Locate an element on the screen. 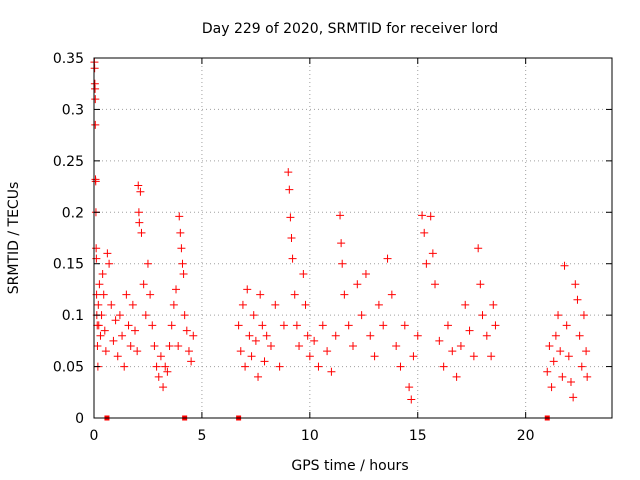  x-tick-label: 5 is located at coordinates (201, 436).